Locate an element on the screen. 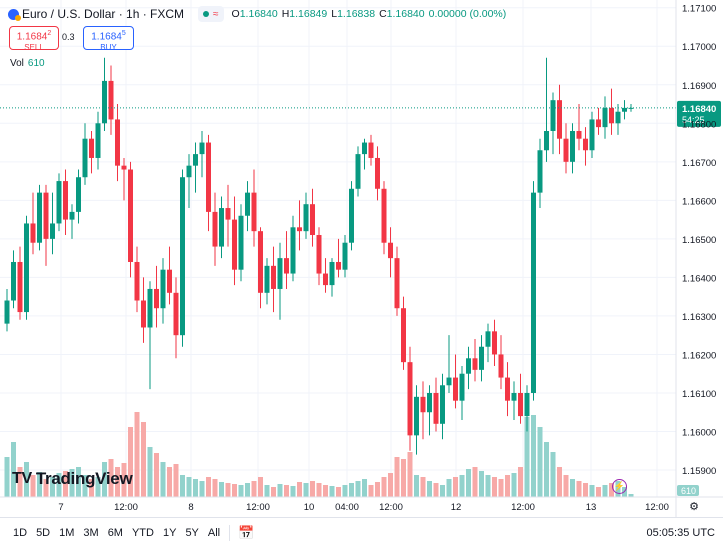 This screenshot has width=723, height=547. settings-icon: ⚙ is located at coordinates (694, 506).